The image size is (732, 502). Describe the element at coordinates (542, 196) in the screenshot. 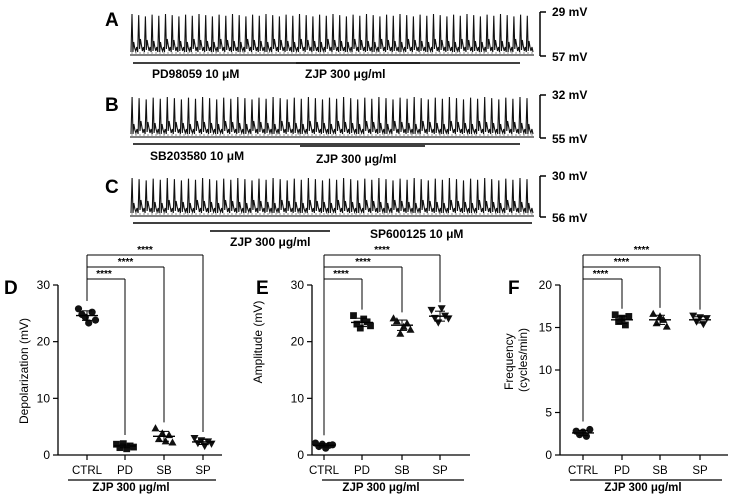

I see `trace-scale-bracket-c` at that location.